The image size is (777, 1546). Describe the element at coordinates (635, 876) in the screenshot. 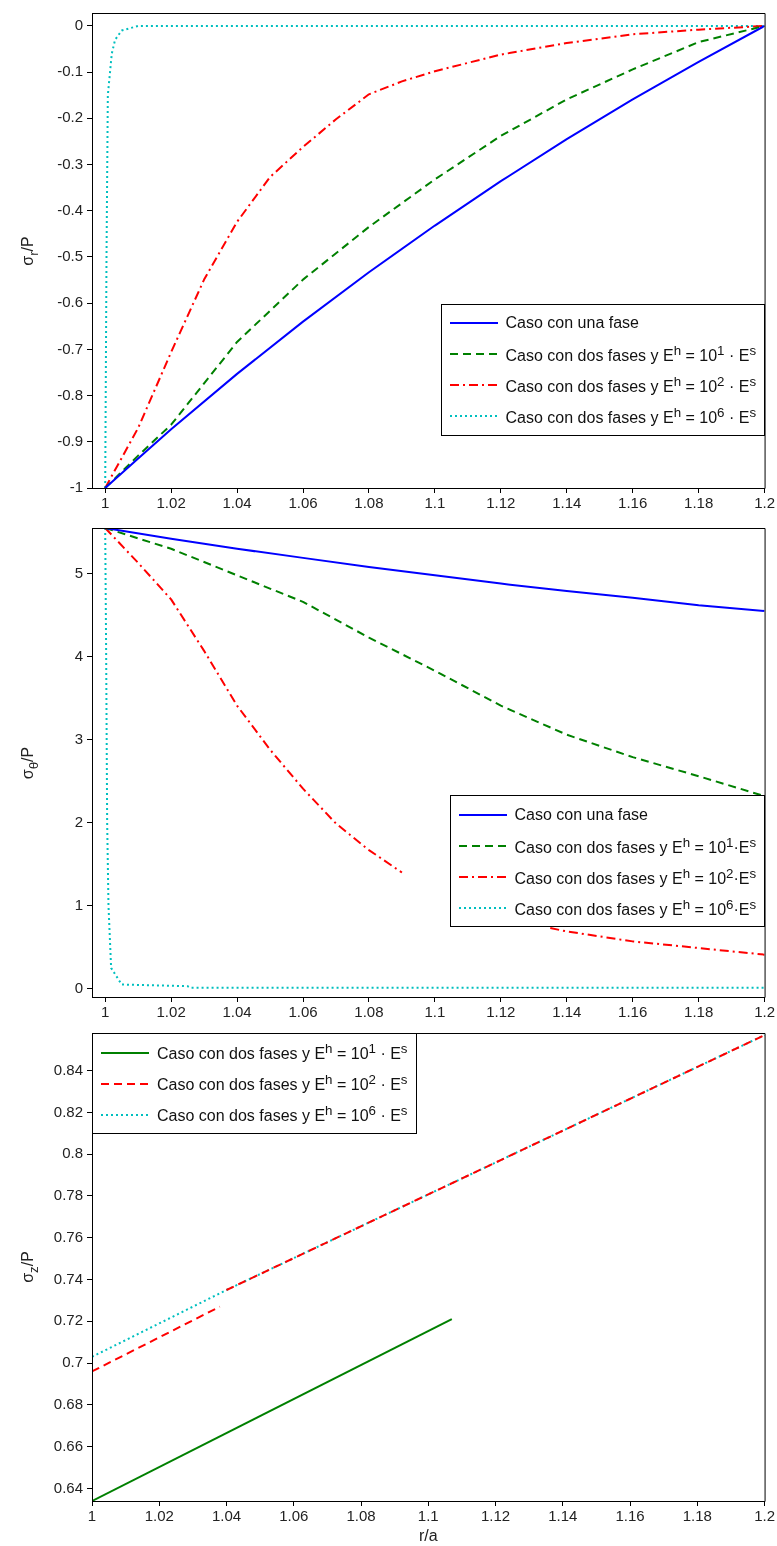

I see `legend-label: Caso con dos fases y E$^{h}$ = 10$^{2}$·E$^{s}$` at that location.